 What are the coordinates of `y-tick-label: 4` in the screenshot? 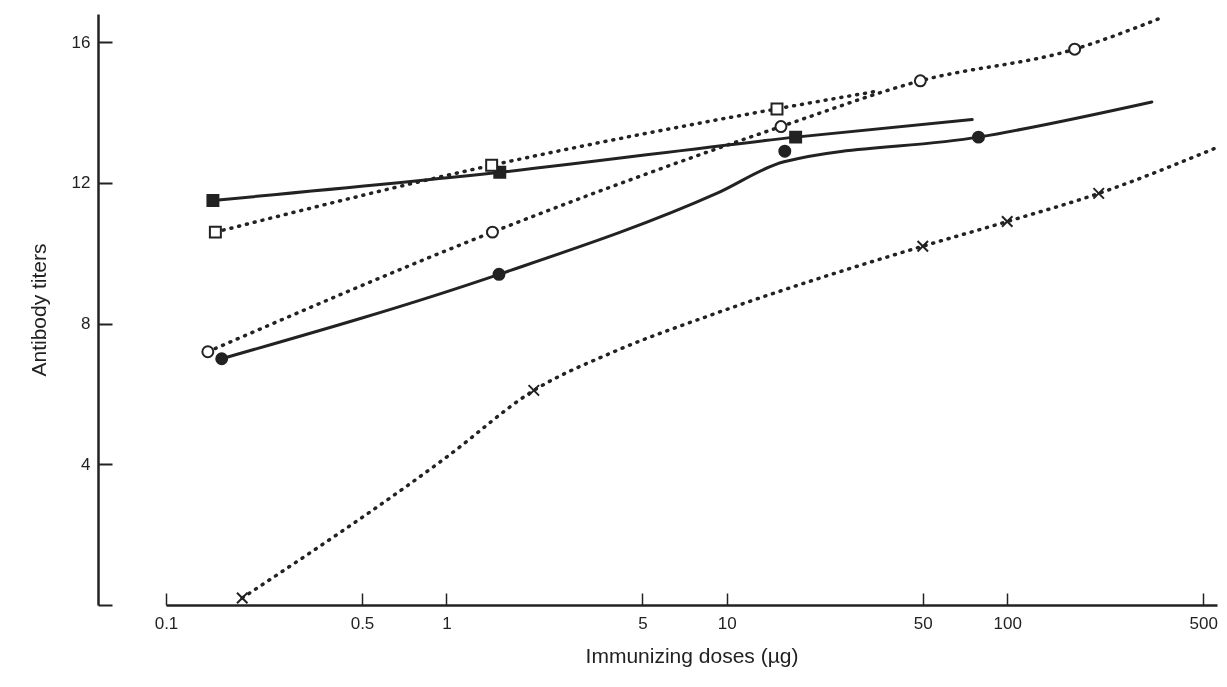 It's located at (86, 464).